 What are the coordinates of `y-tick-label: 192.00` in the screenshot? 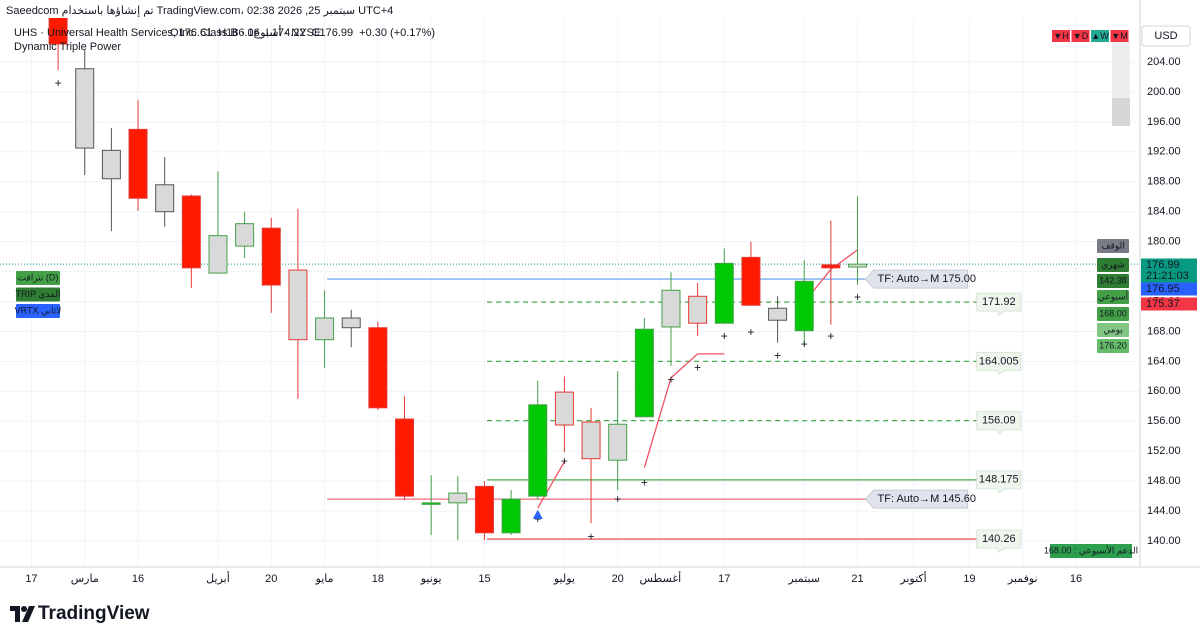 It's located at (1164, 152).